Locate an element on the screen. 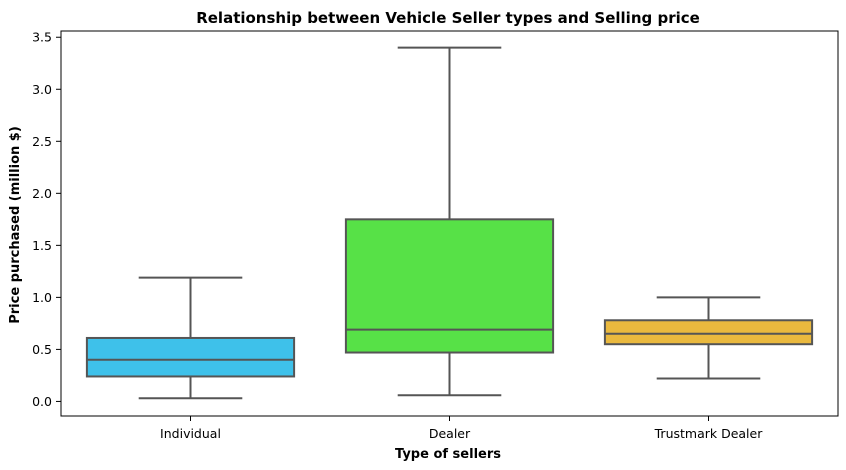  y-tick-label: 2.0 is located at coordinates (42, 193).